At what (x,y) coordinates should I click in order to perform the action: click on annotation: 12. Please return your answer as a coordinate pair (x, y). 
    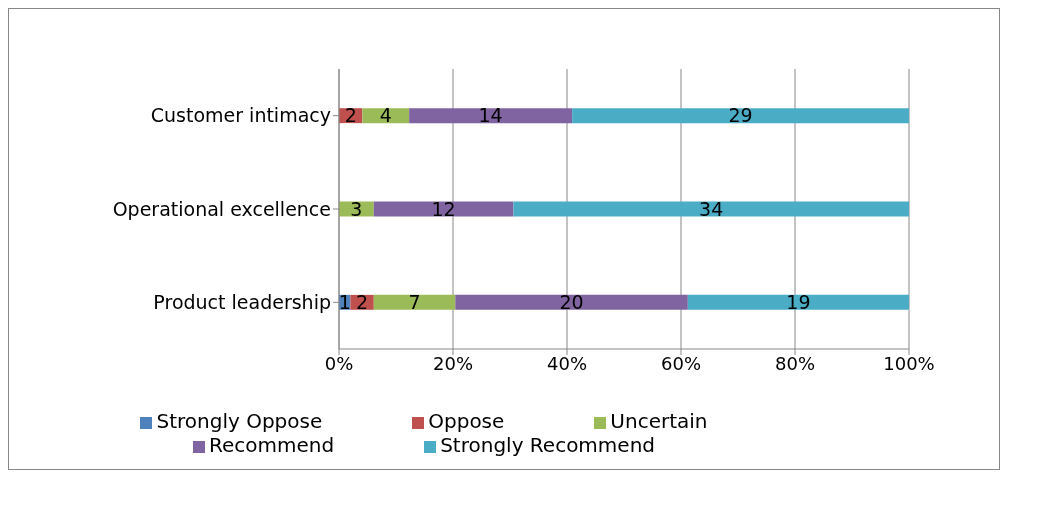
    Looking at the image, I should click on (443, 208).